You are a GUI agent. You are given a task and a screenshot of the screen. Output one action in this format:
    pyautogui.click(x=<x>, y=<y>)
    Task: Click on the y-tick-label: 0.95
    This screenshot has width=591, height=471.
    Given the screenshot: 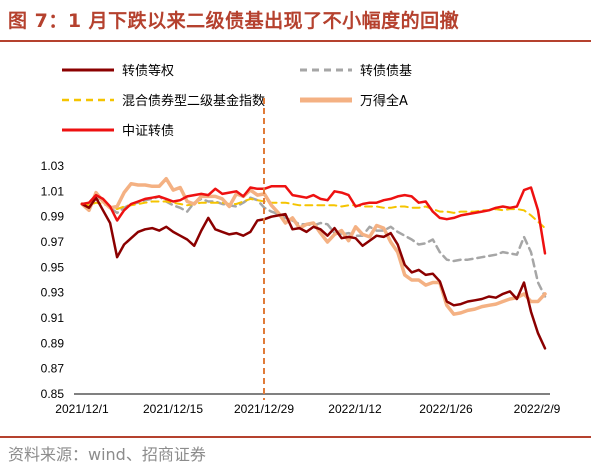 What is the action you would take?
    pyautogui.click(x=53, y=267)
    